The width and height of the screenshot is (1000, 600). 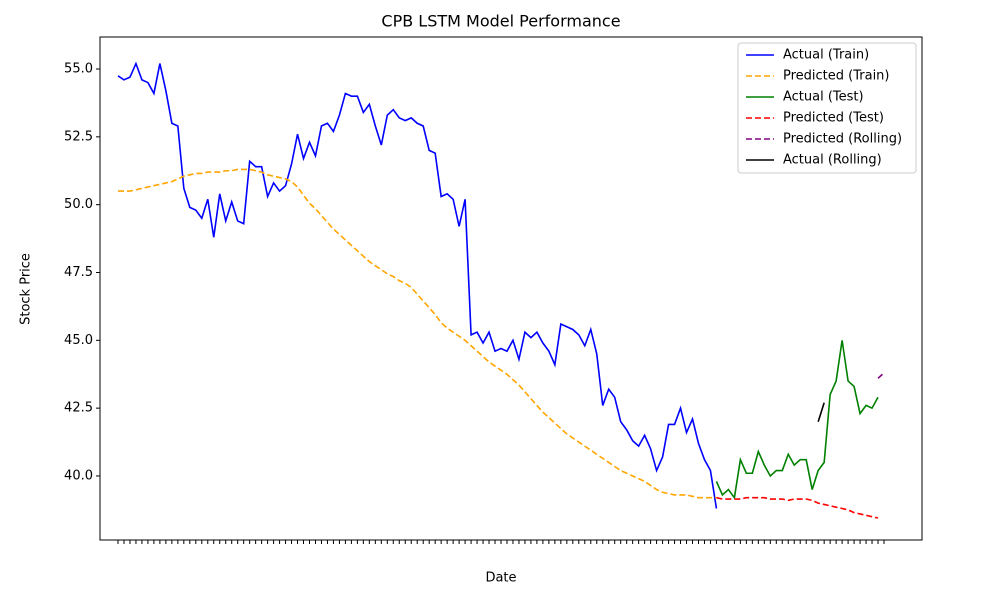 I want to click on legend-box, so click(x=827, y=108).